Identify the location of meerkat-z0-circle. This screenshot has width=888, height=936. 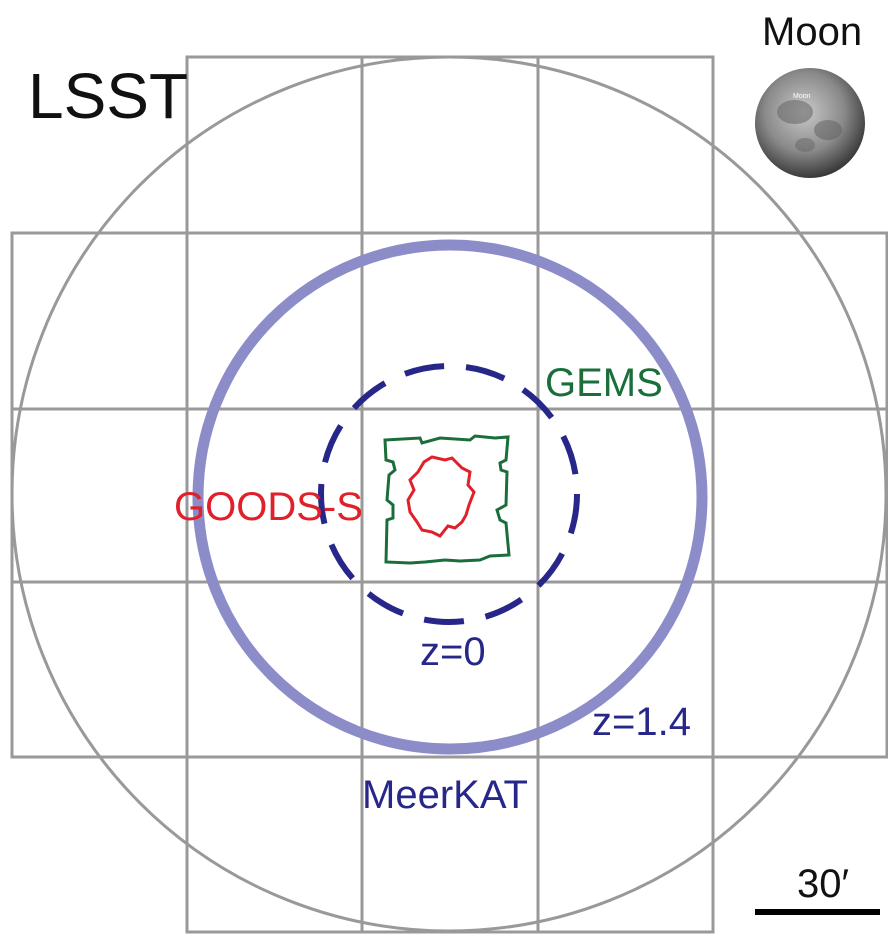
(449, 494).